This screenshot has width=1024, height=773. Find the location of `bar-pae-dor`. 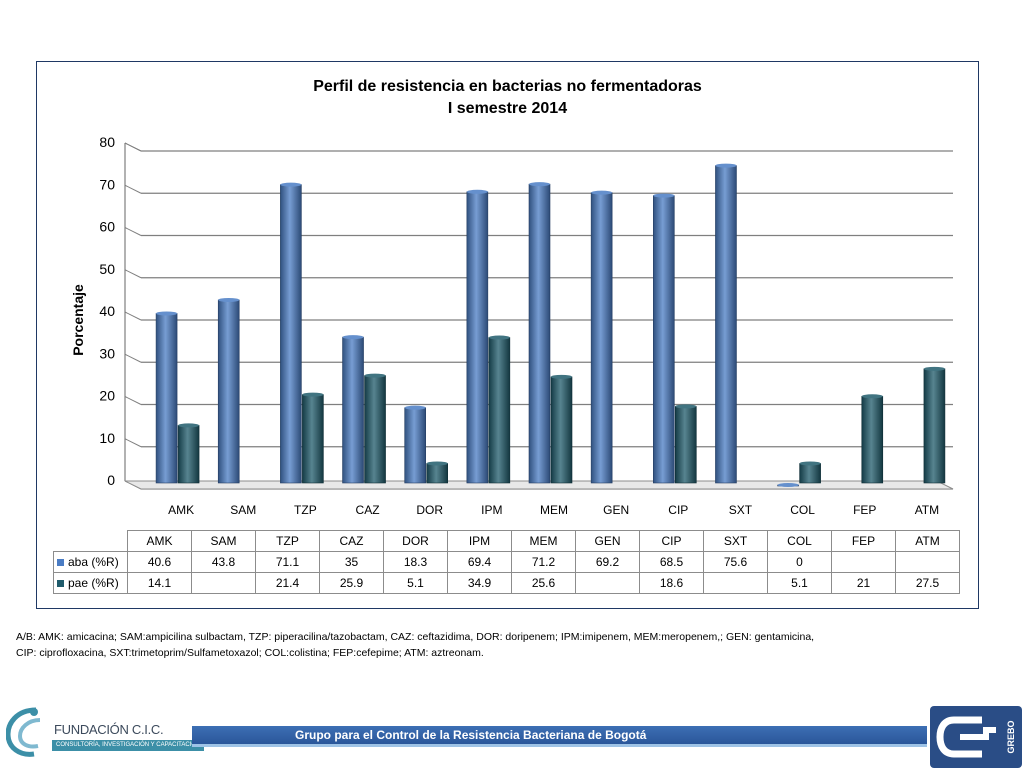

bar-pae-dor is located at coordinates (437, 473).